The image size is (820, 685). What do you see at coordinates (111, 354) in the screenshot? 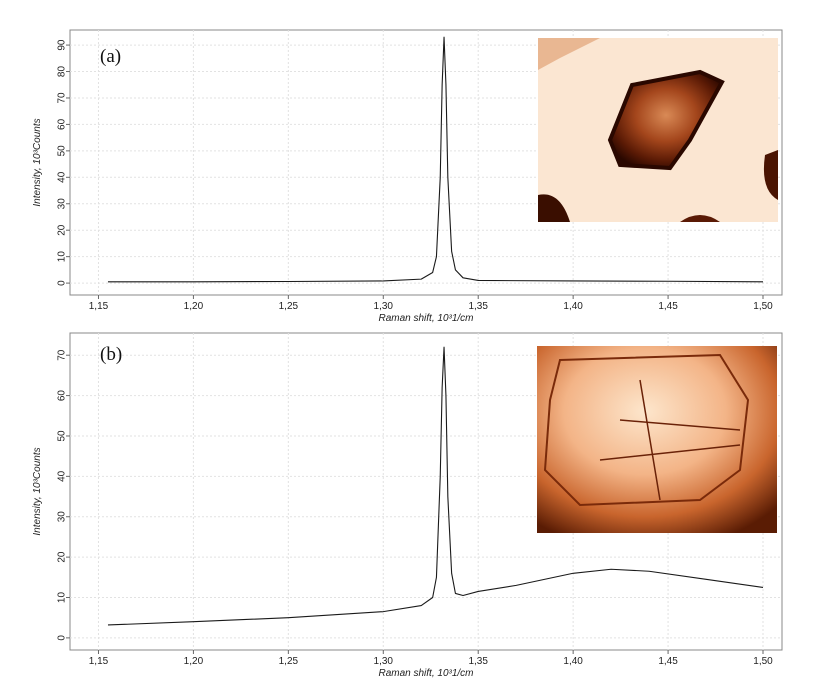
I see `panel-label: (b)` at bounding box center [111, 354].